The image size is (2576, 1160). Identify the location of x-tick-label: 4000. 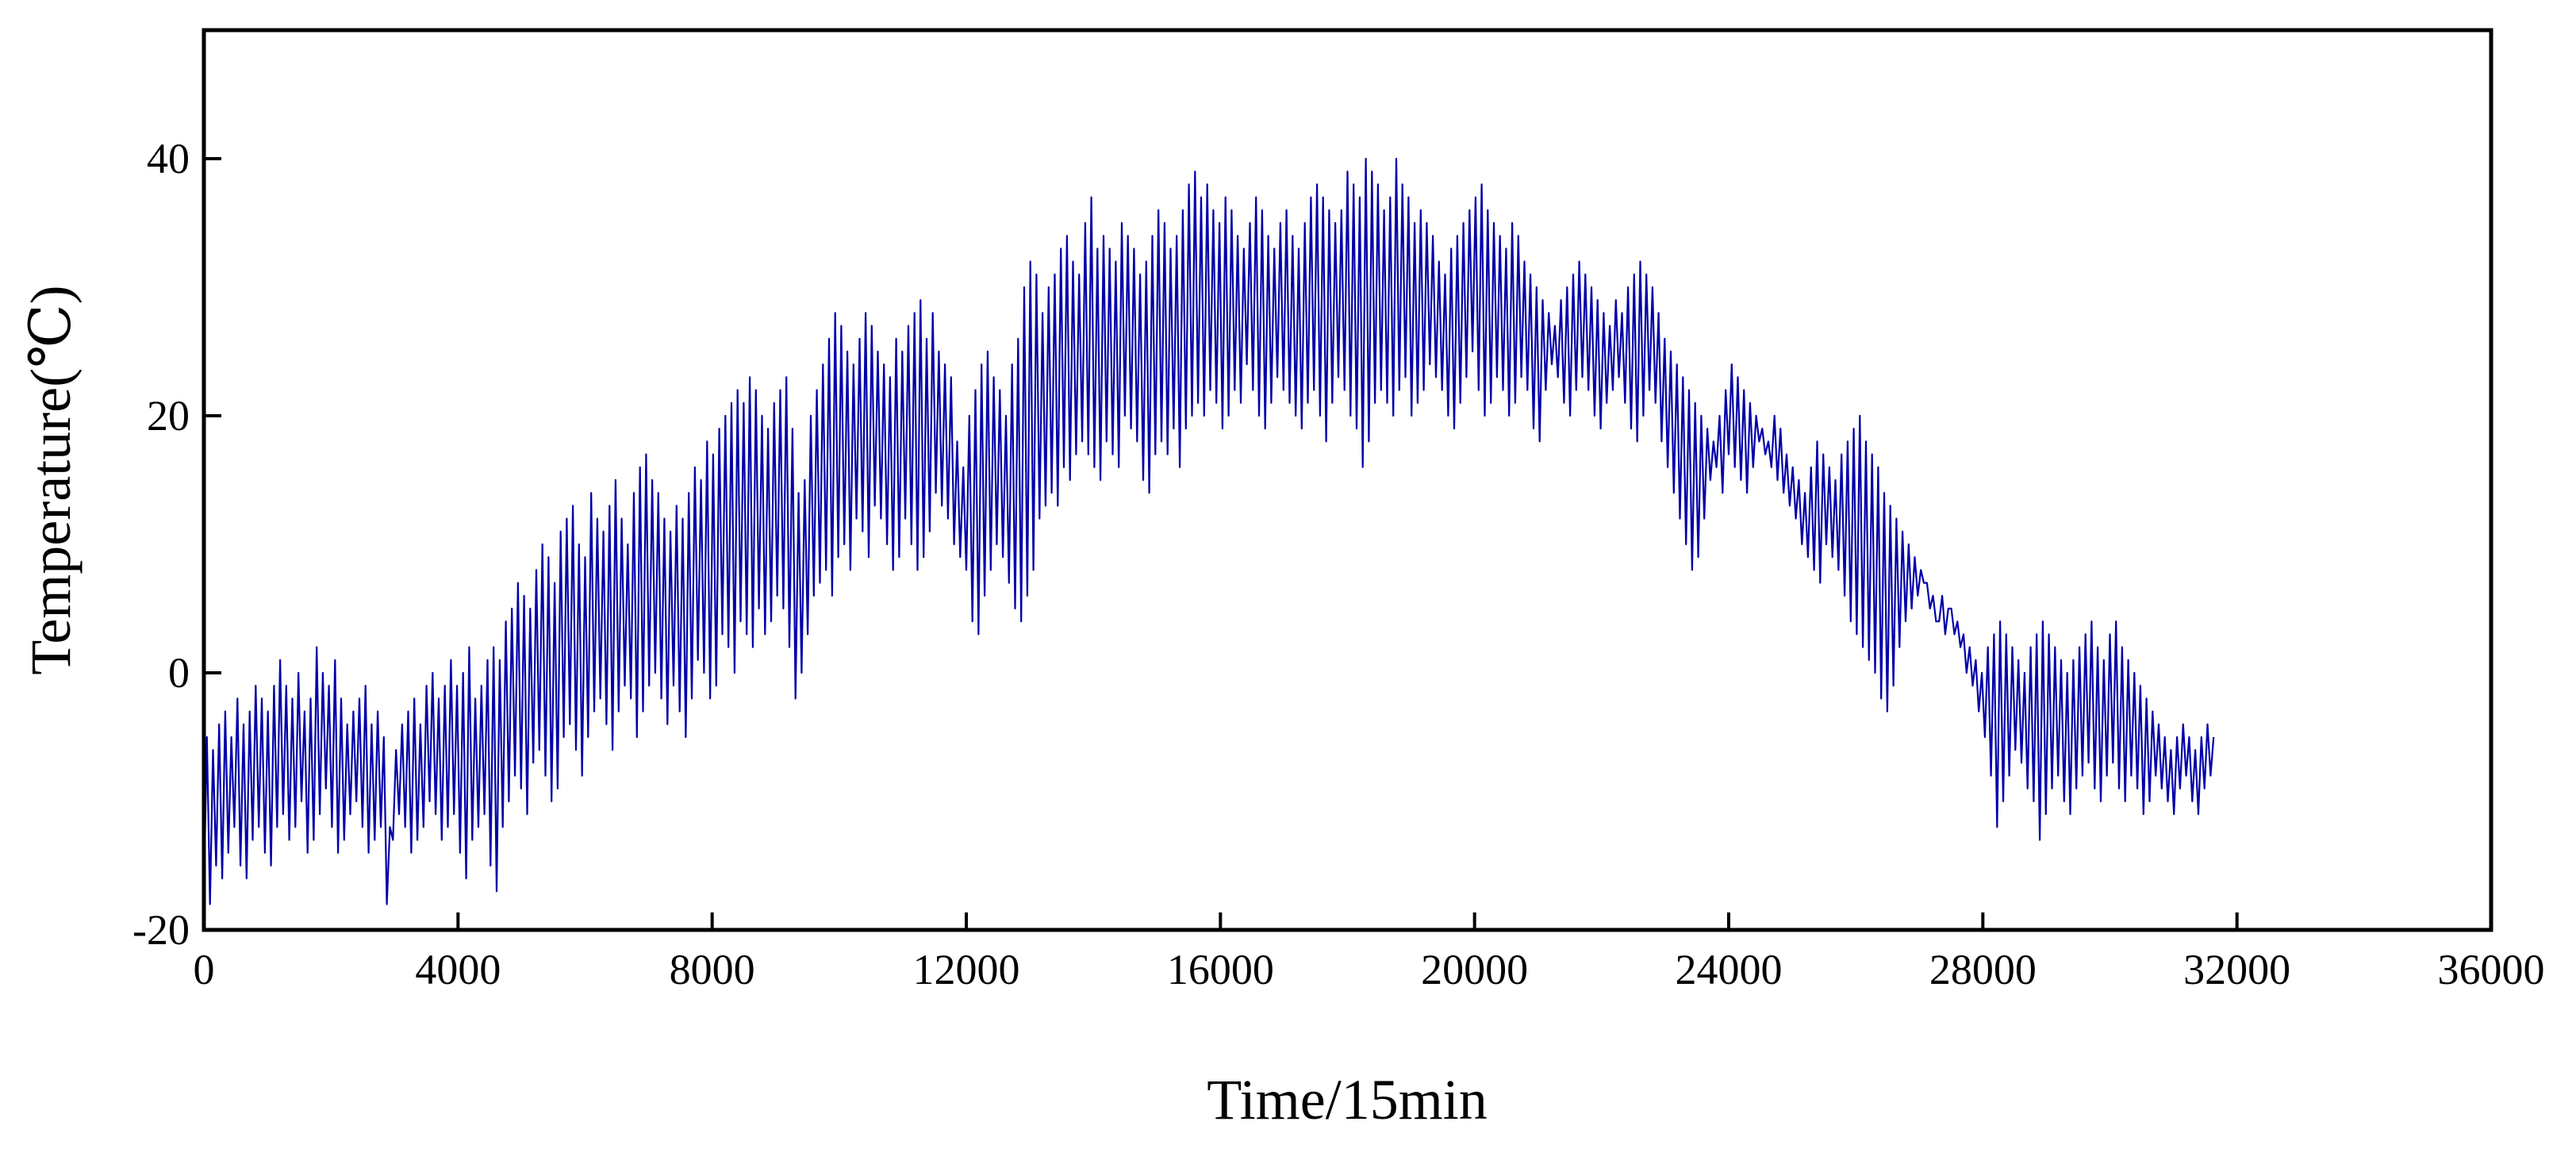
(458, 969).